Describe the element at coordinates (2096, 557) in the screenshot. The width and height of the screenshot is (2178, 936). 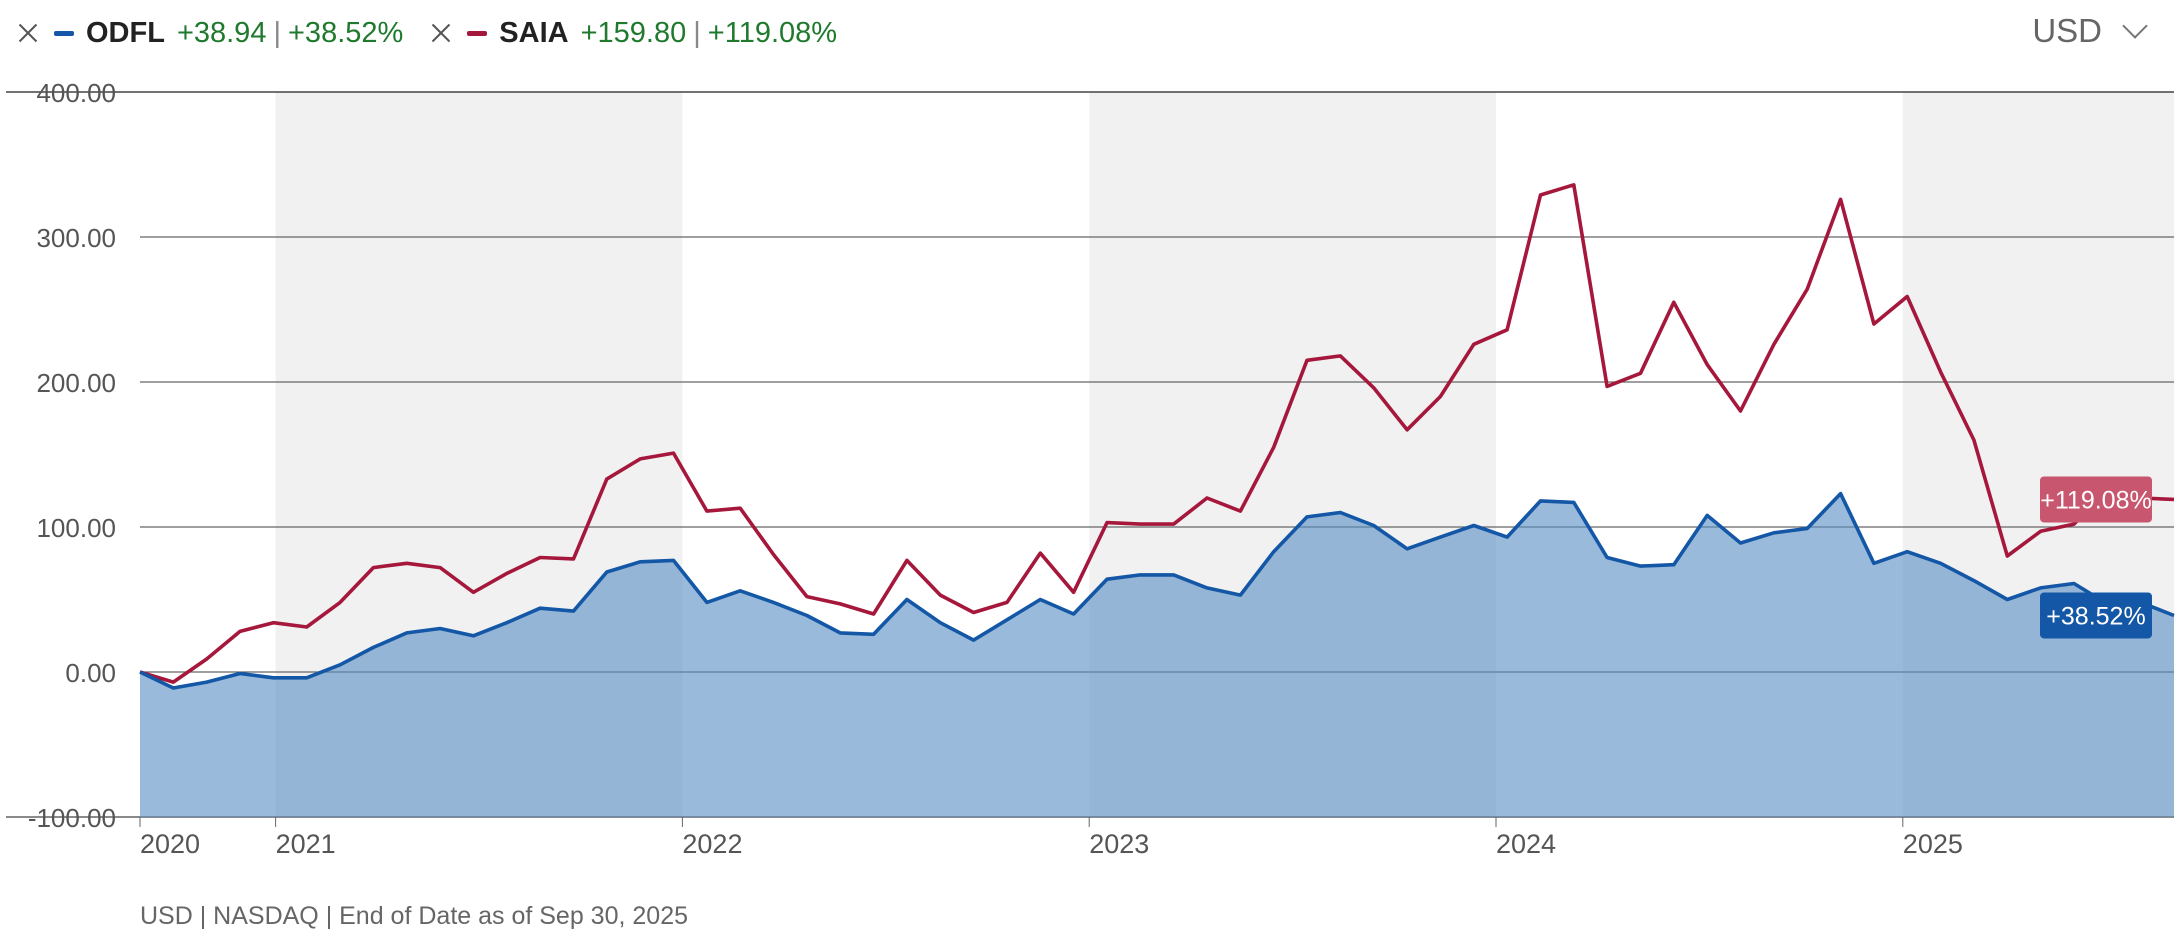
I see `end-value-badges: +119.08% +38.52%` at that location.